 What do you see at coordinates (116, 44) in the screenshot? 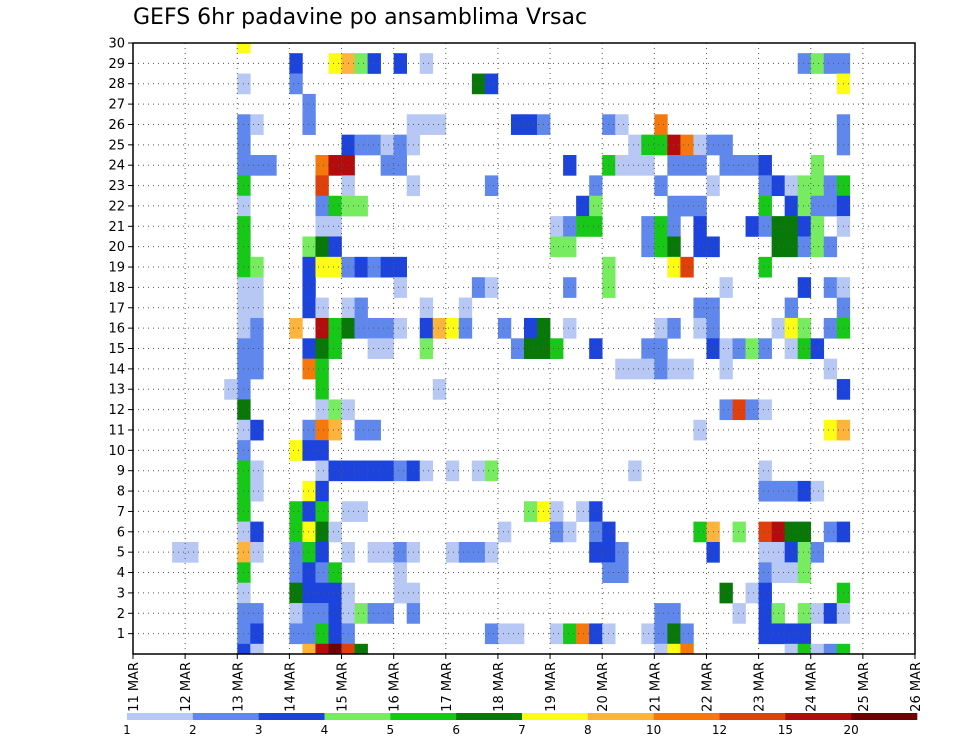
I see `y-tick-label: 30` at bounding box center [116, 44].